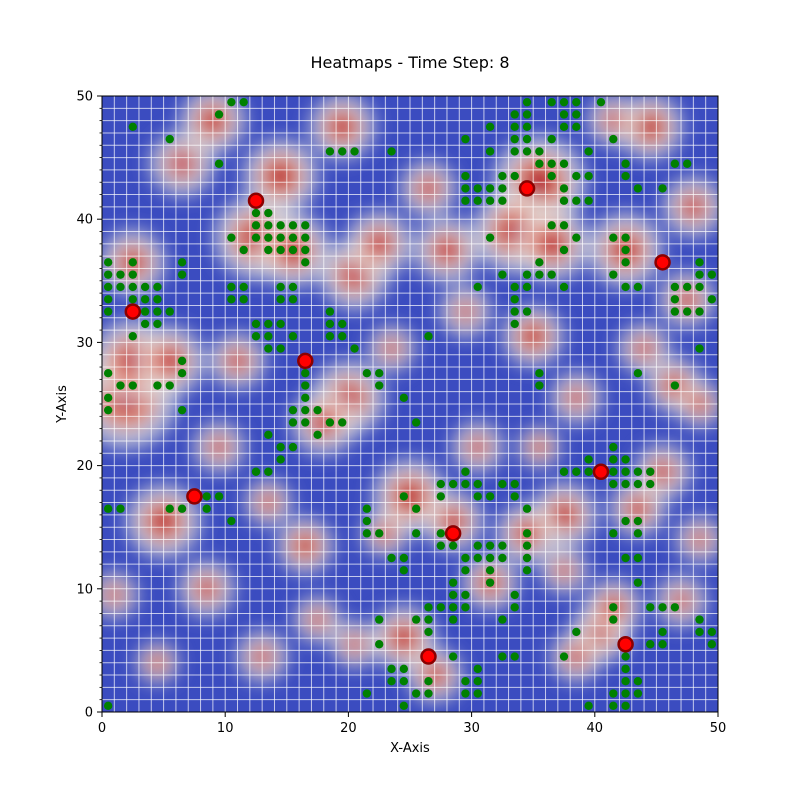 The width and height of the screenshot is (800, 800). What do you see at coordinates (410, 748) in the screenshot?
I see `x-axis-label: X-Axis` at bounding box center [410, 748].